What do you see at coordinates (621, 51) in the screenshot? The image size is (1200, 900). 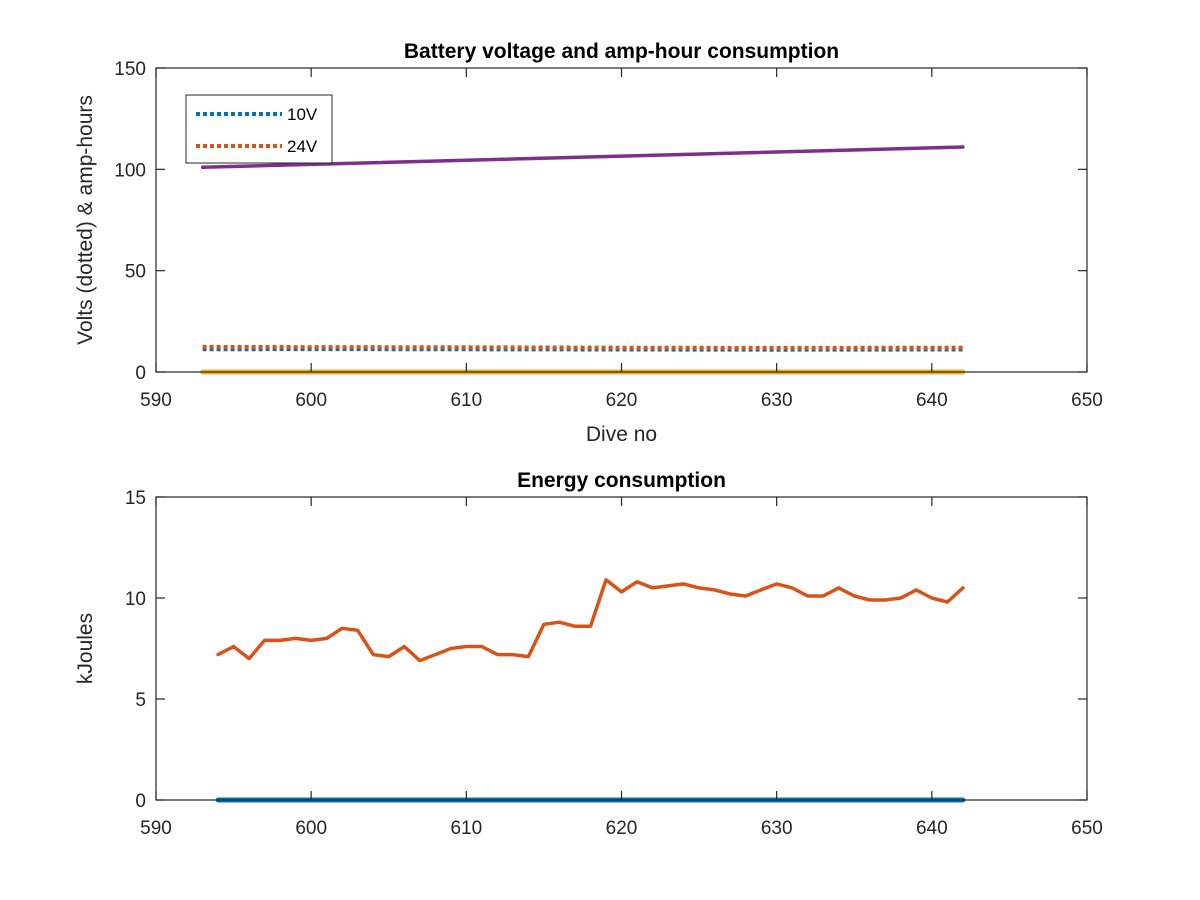 I see `chart-title: Battery voltage and amp-hour consumption` at bounding box center [621, 51].